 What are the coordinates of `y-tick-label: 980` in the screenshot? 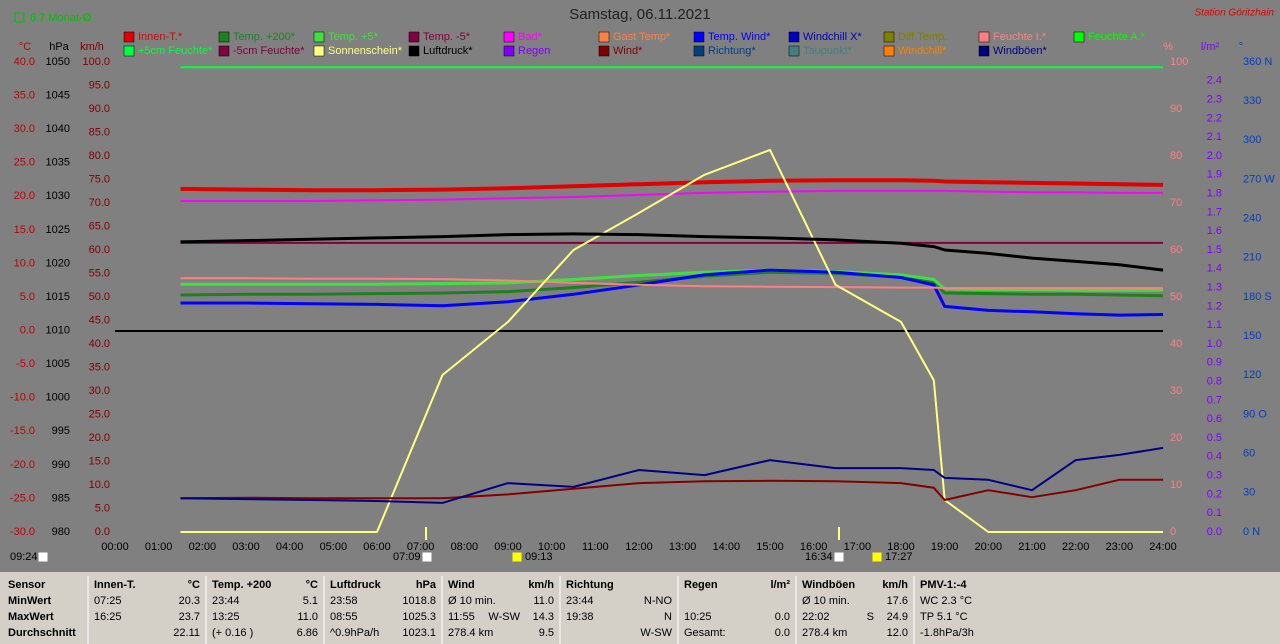 It's located at (61, 532).